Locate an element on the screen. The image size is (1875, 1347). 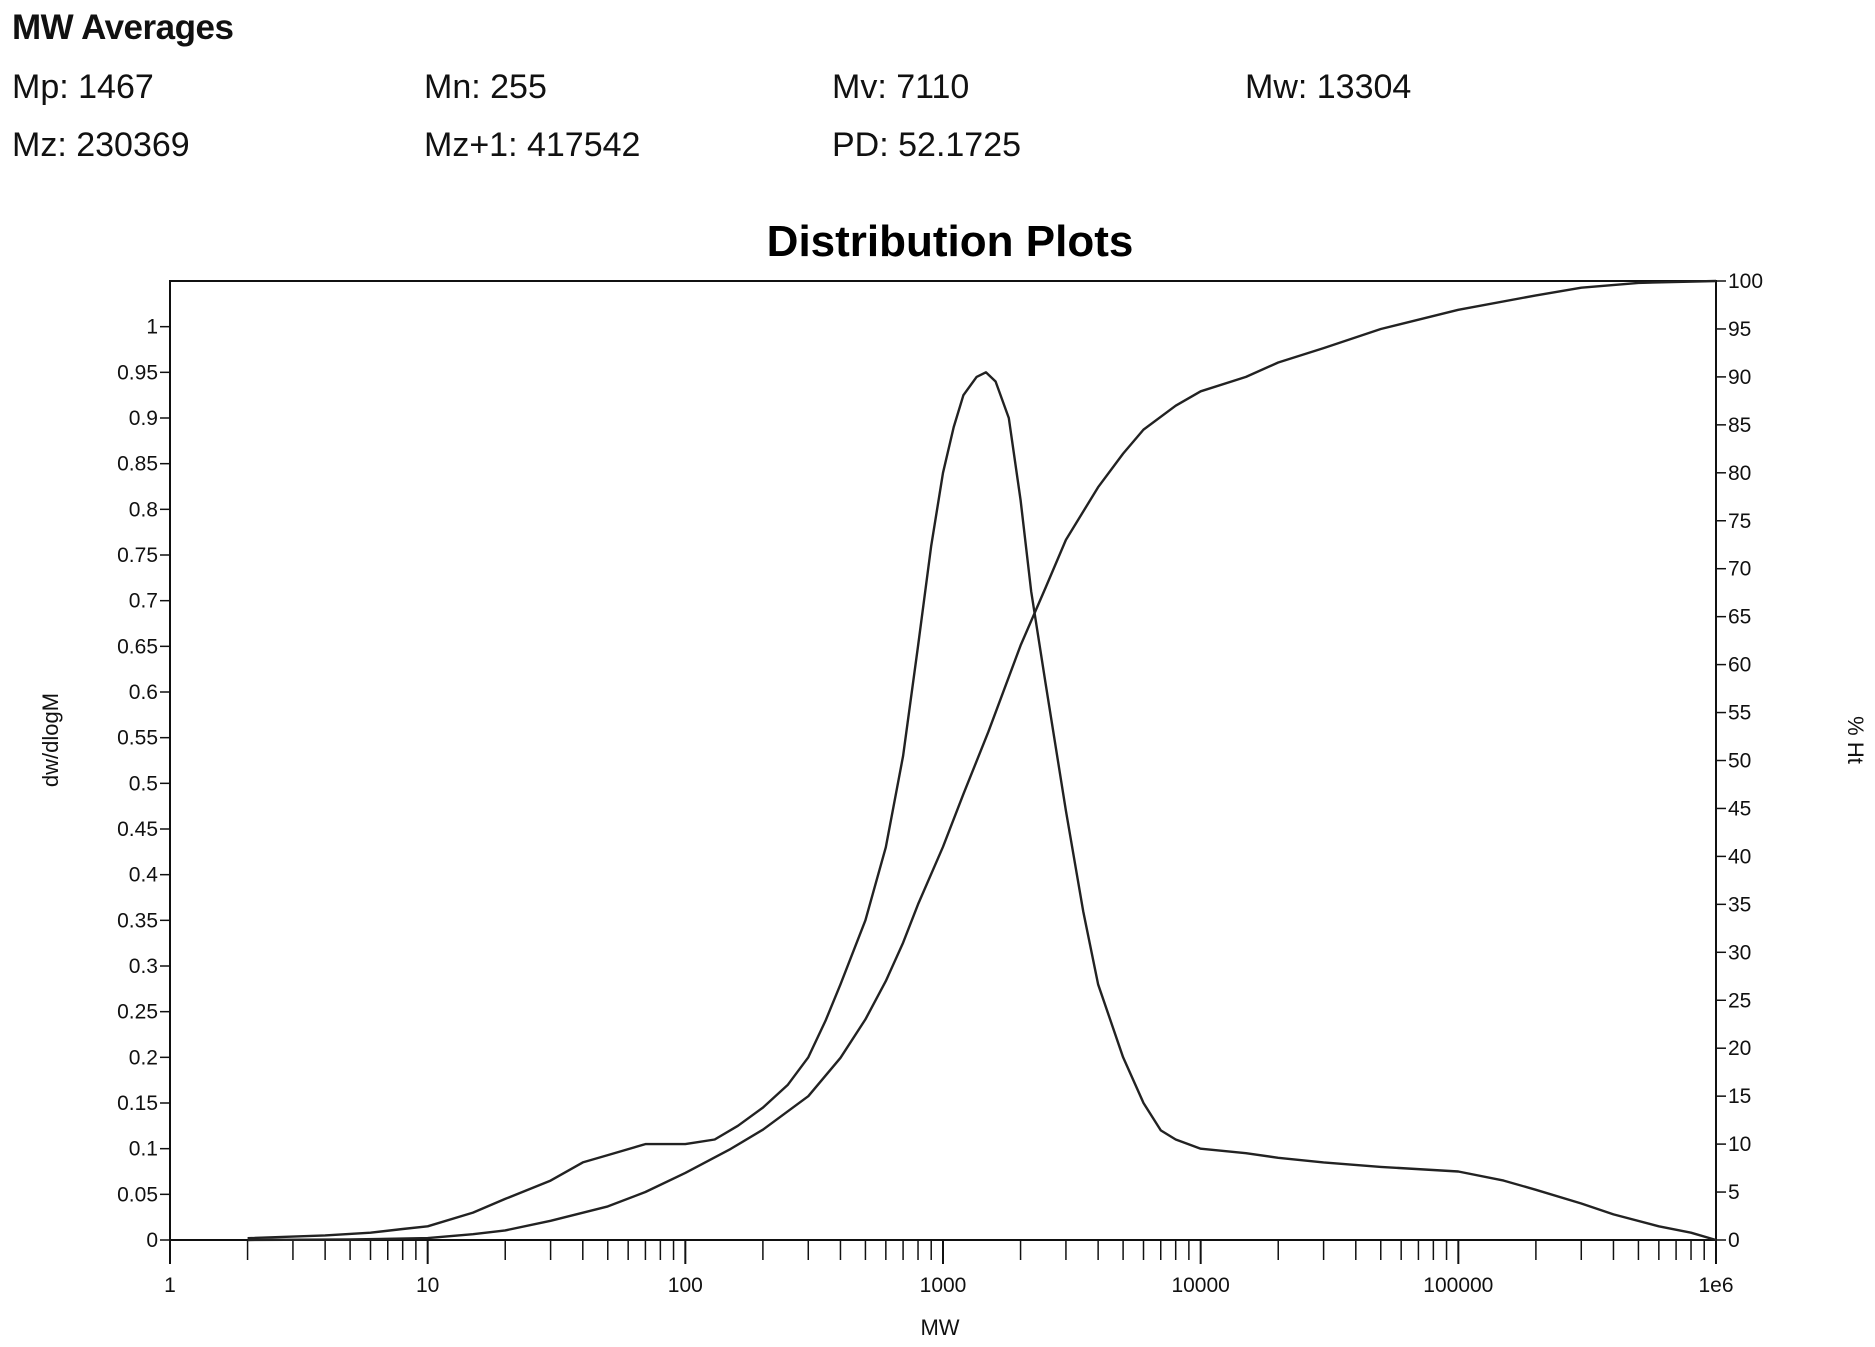
y2-tick-label: 60 is located at coordinates (1739, 665).